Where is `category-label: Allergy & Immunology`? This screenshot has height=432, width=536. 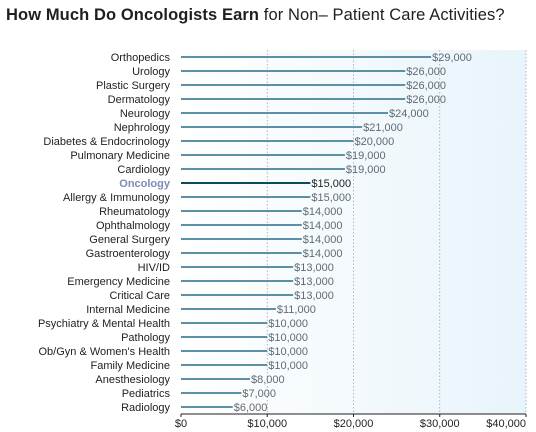 category-label: Allergy & Immunology is located at coordinates (116, 198).